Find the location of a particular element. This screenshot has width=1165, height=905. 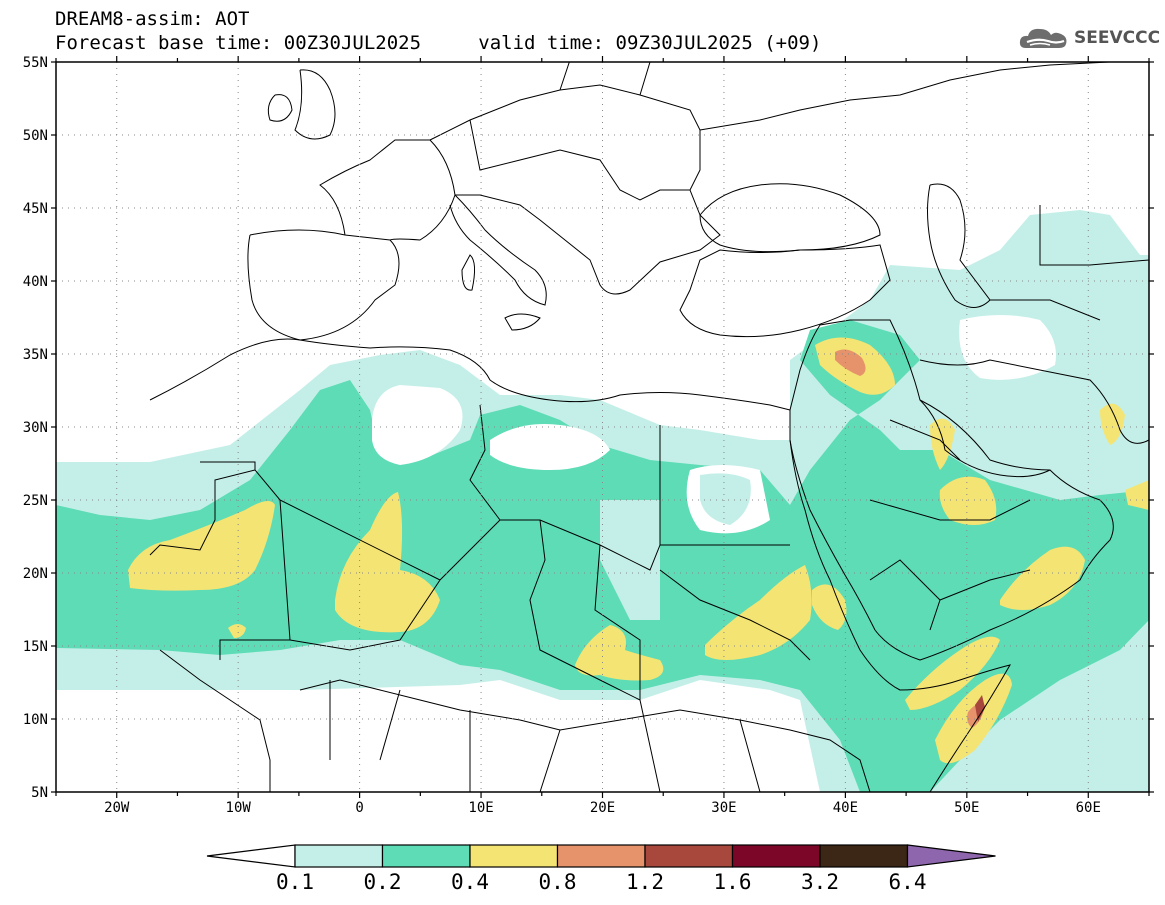

colorbar-label: 1.2 is located at coordinates (645, 882).